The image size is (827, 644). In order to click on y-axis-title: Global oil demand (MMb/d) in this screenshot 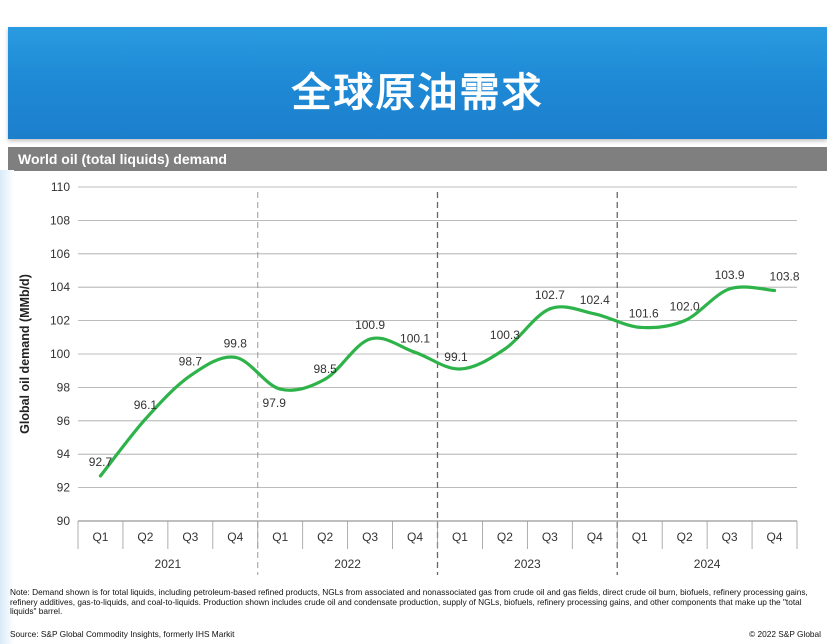, I will do `click(25, 354)`.